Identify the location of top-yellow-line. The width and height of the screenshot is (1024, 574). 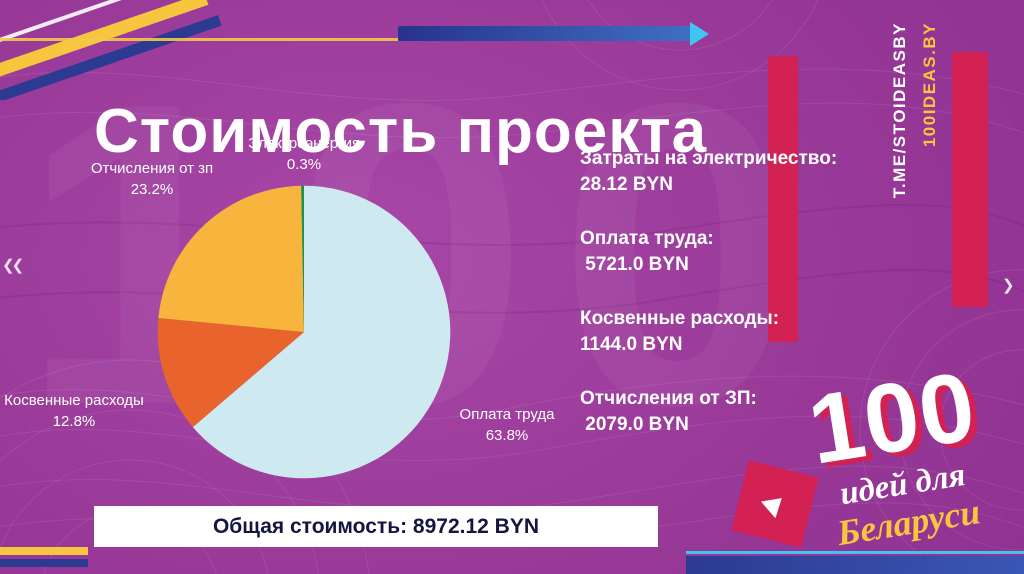
(199, 39).